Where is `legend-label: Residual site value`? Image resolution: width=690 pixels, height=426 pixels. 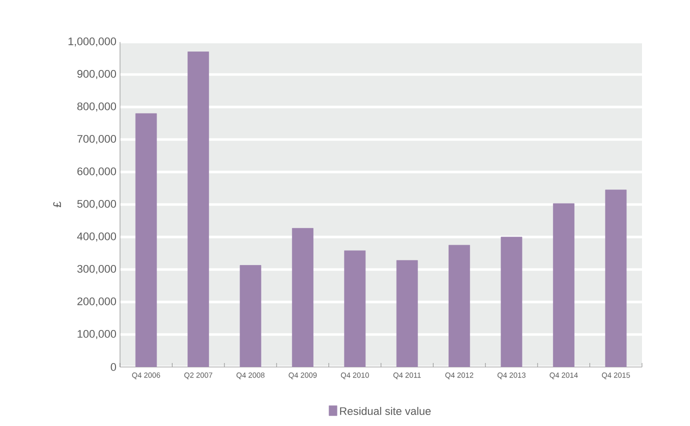
legend-label: Residual site value is located at coordinates (385, 410).